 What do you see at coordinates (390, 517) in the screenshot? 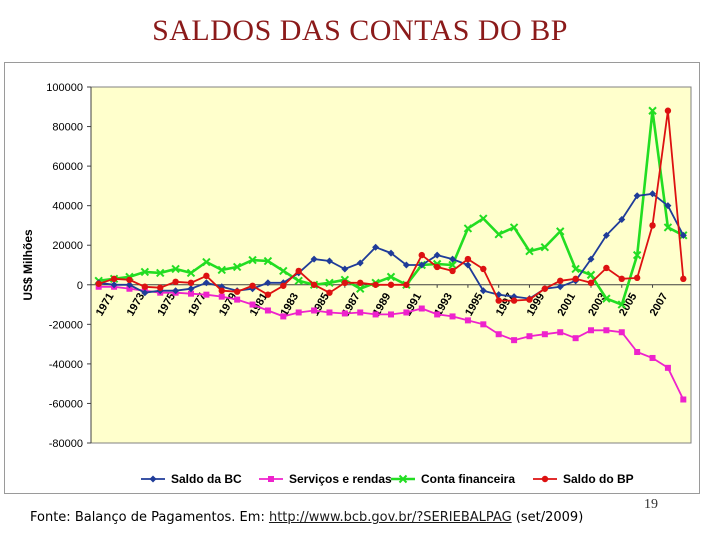
I see `source-link: http://www.bcb.gov.br/?SERIEBALPAG` at bounding box center [390, 517].